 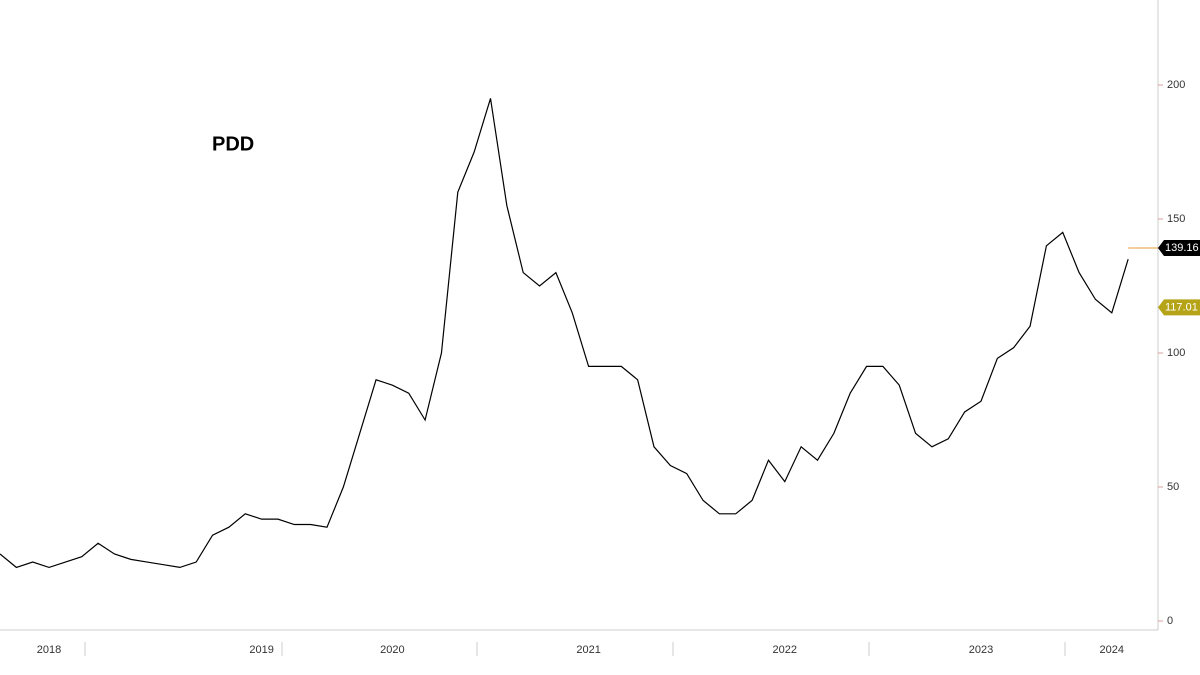 What do you see at coordinates (1176, 353) in the screenshot?
I see `y-tick-label: 100` at bounding box center [1176, 353].